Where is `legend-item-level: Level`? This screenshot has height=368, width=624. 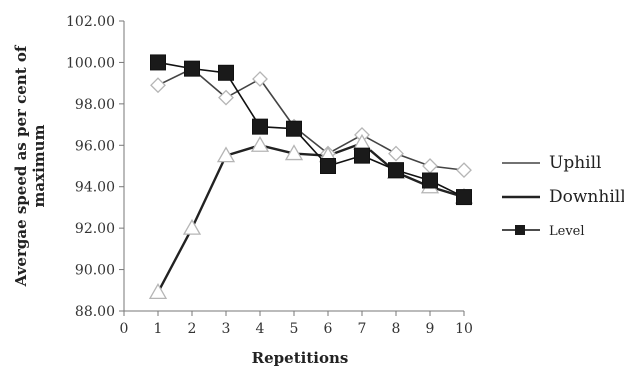 legend-item-level: Level is located at coordinates (543, 231).